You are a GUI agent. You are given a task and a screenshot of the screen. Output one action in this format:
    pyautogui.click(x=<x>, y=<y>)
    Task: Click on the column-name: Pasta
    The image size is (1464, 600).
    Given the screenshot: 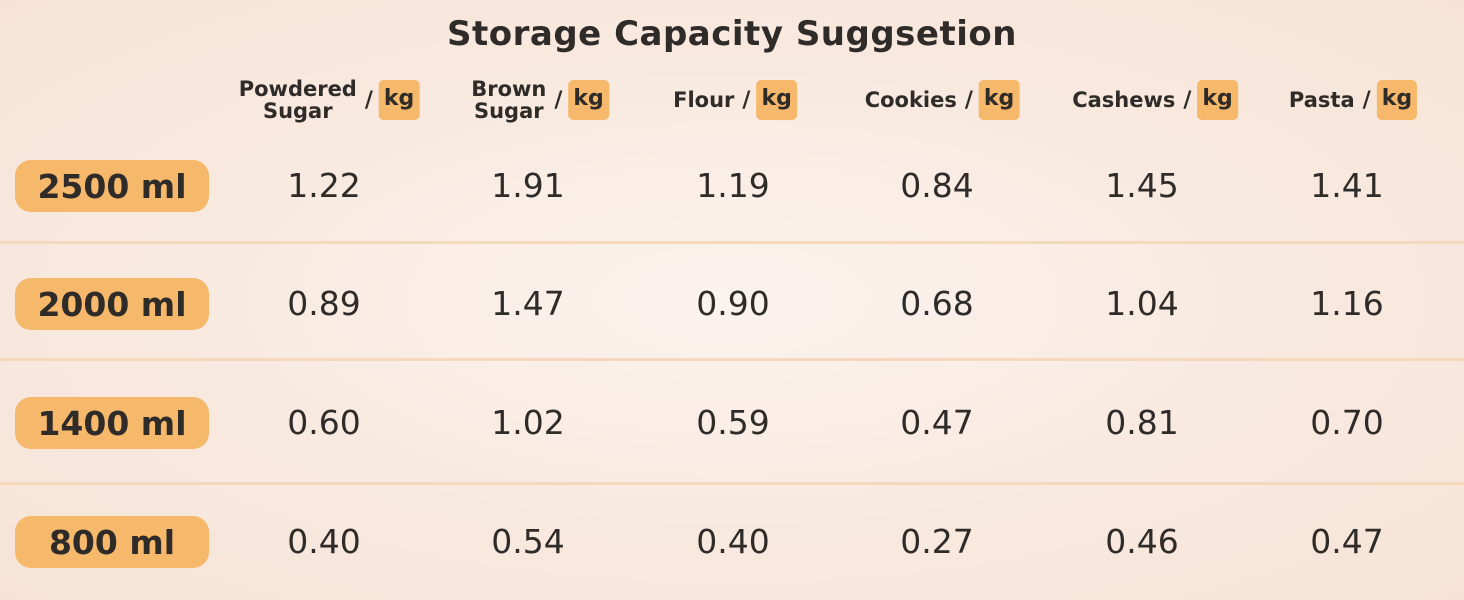 What is the action you would take?
    pyautogui.click(x=1322, y=100)
    